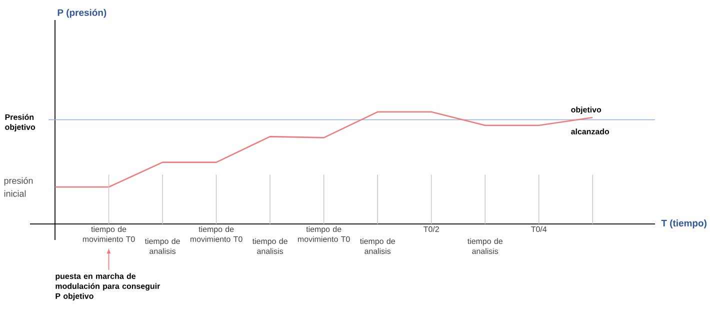 The height and width of the screenshot is (324, 710). Describe the element at coordinates (683, 224) in the screenshot. I see `x-axis-title: T (tiempo)` at that location.